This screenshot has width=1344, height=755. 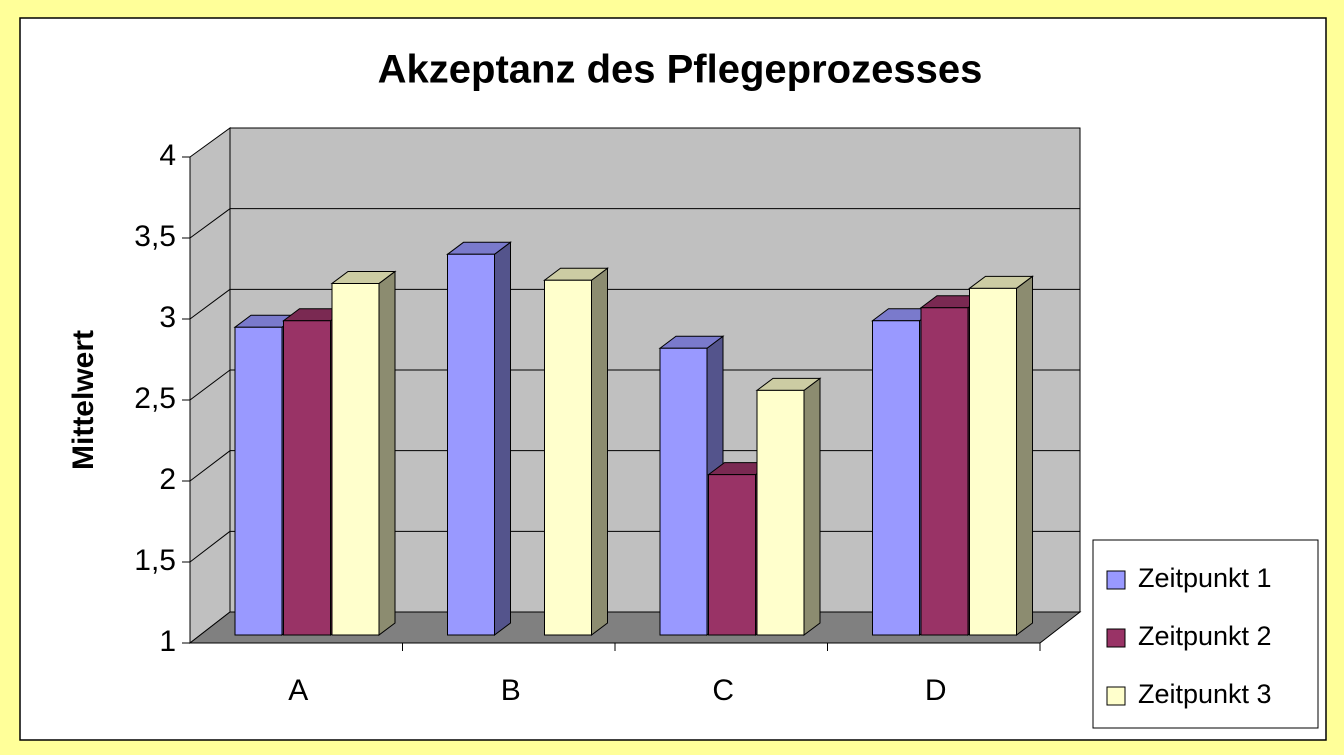 What do you see at coordinates (936, 690) in the screenshot?
I see `x-tick-label: D` at bounding box center [936, 690].